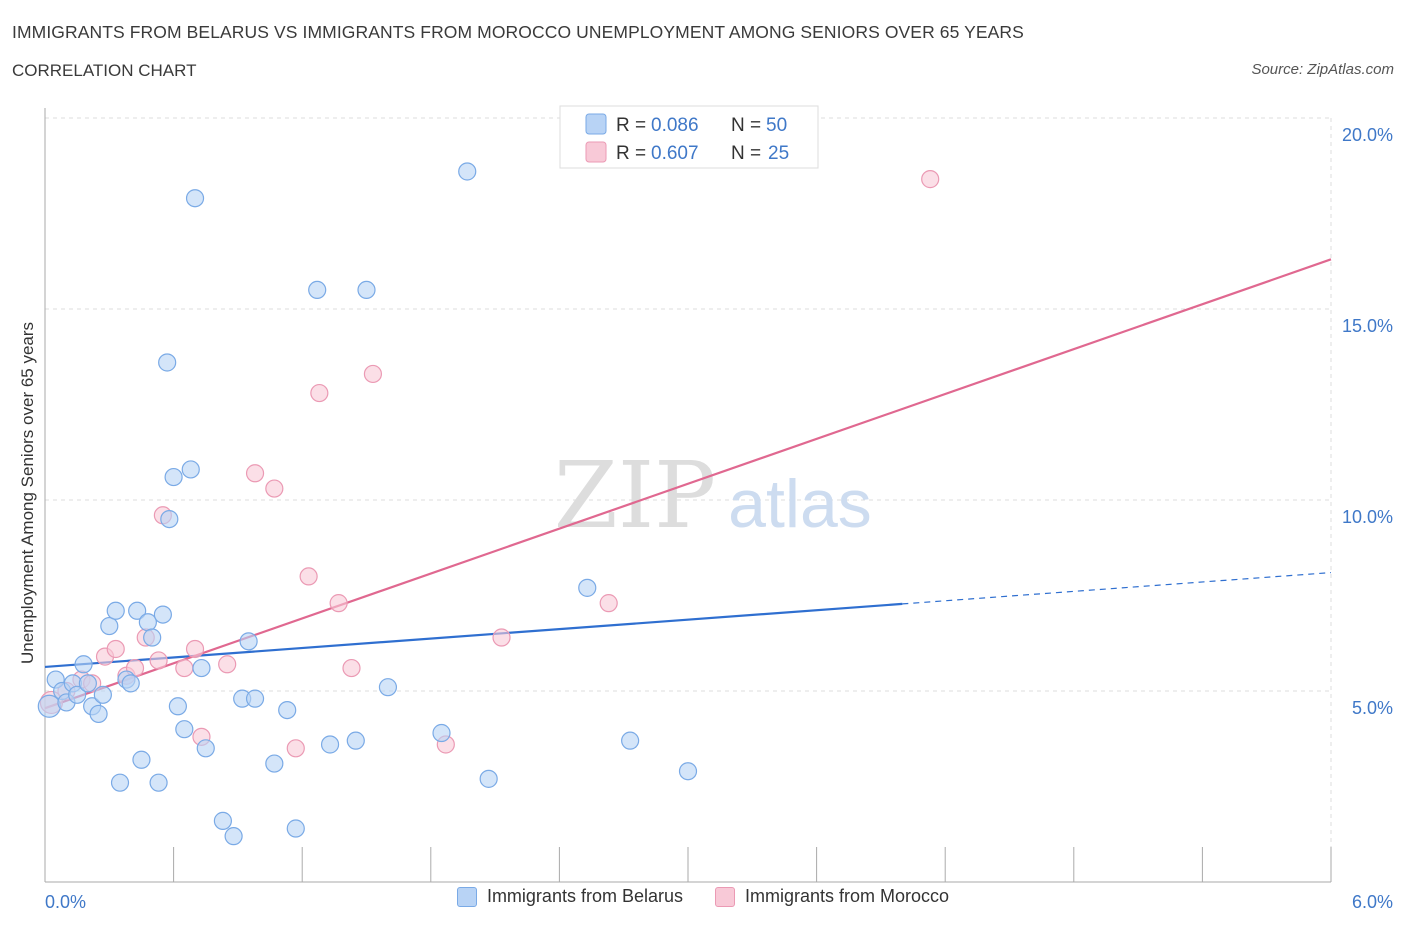  Describe the element at coordinates (596, 152) in the screenshot. I see `legend-swatch-morocco` at that location.